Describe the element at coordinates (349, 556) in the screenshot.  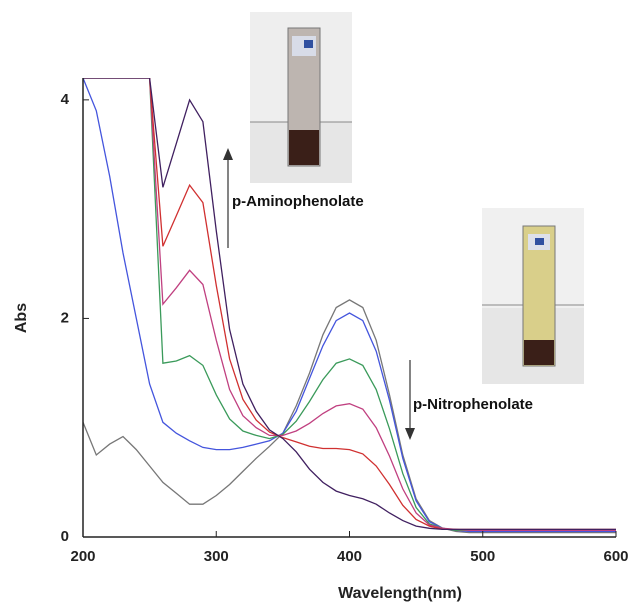
I see `x-tick-label: 400` at that location.